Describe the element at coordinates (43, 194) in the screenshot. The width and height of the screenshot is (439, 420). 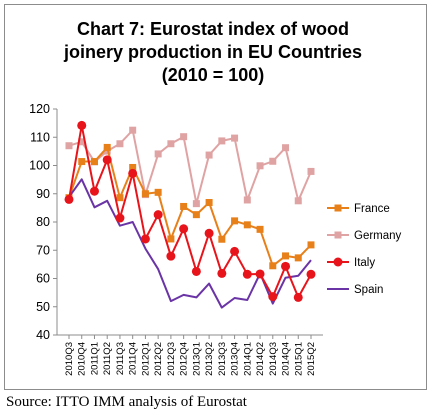
I see `y-tick-label: 90` at that location.